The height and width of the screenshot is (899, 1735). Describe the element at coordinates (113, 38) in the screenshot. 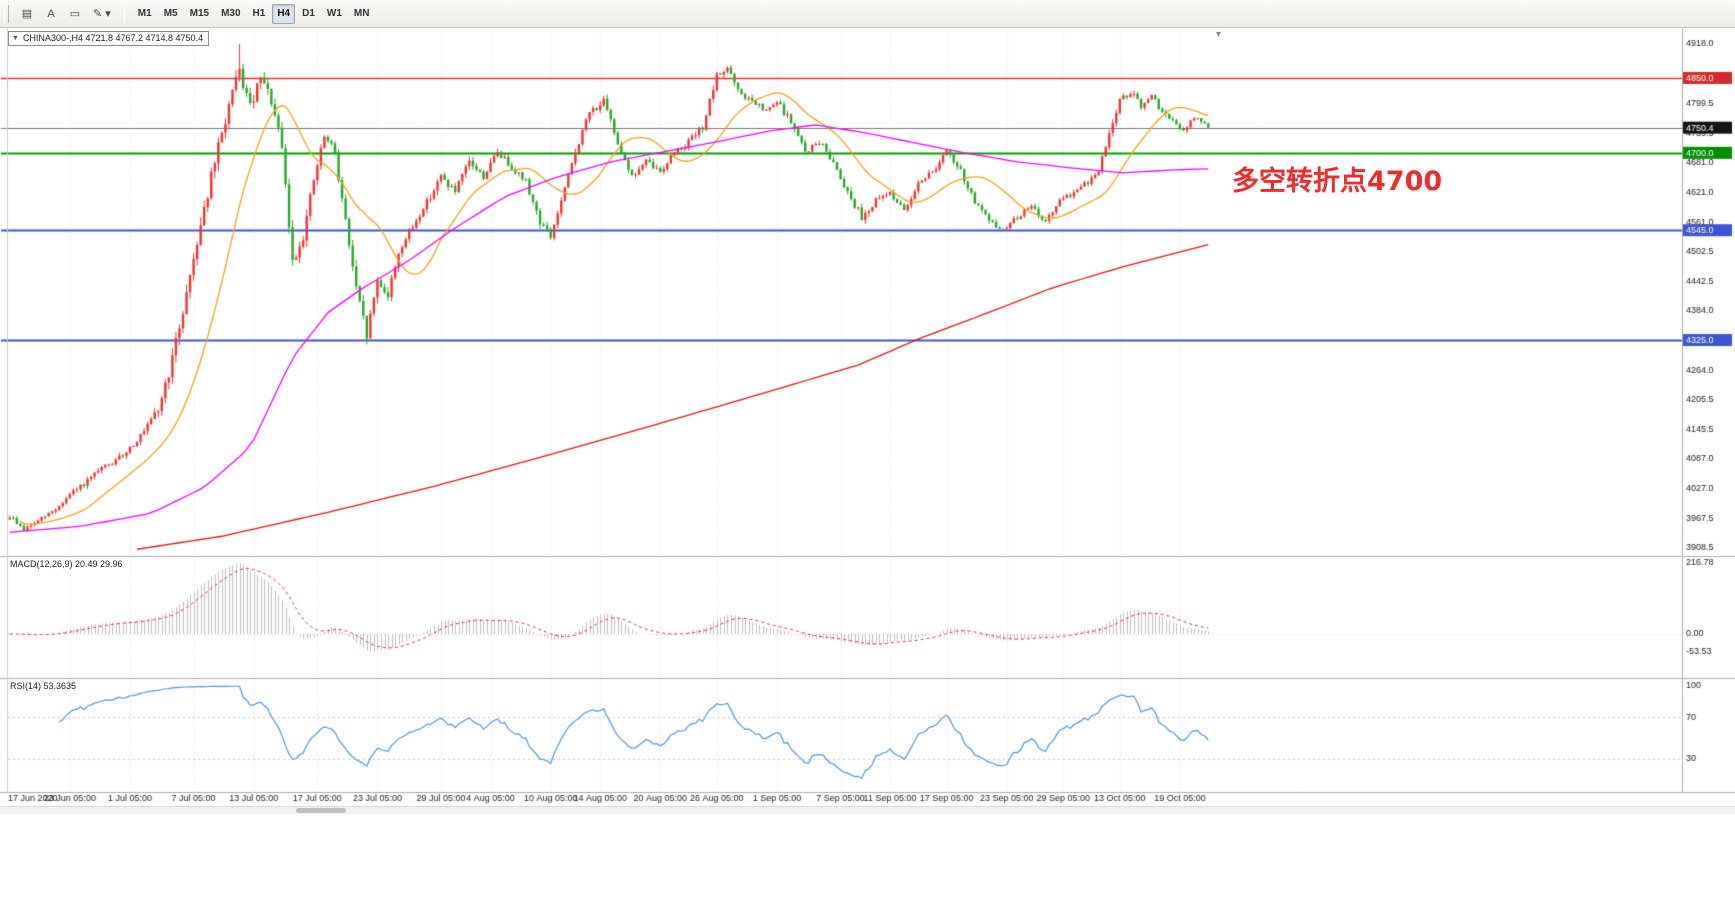

I see `symbol-ohlc-label: CHINA300-,H4 4721.8 4767.2 4714.8 4750.4` at that location.